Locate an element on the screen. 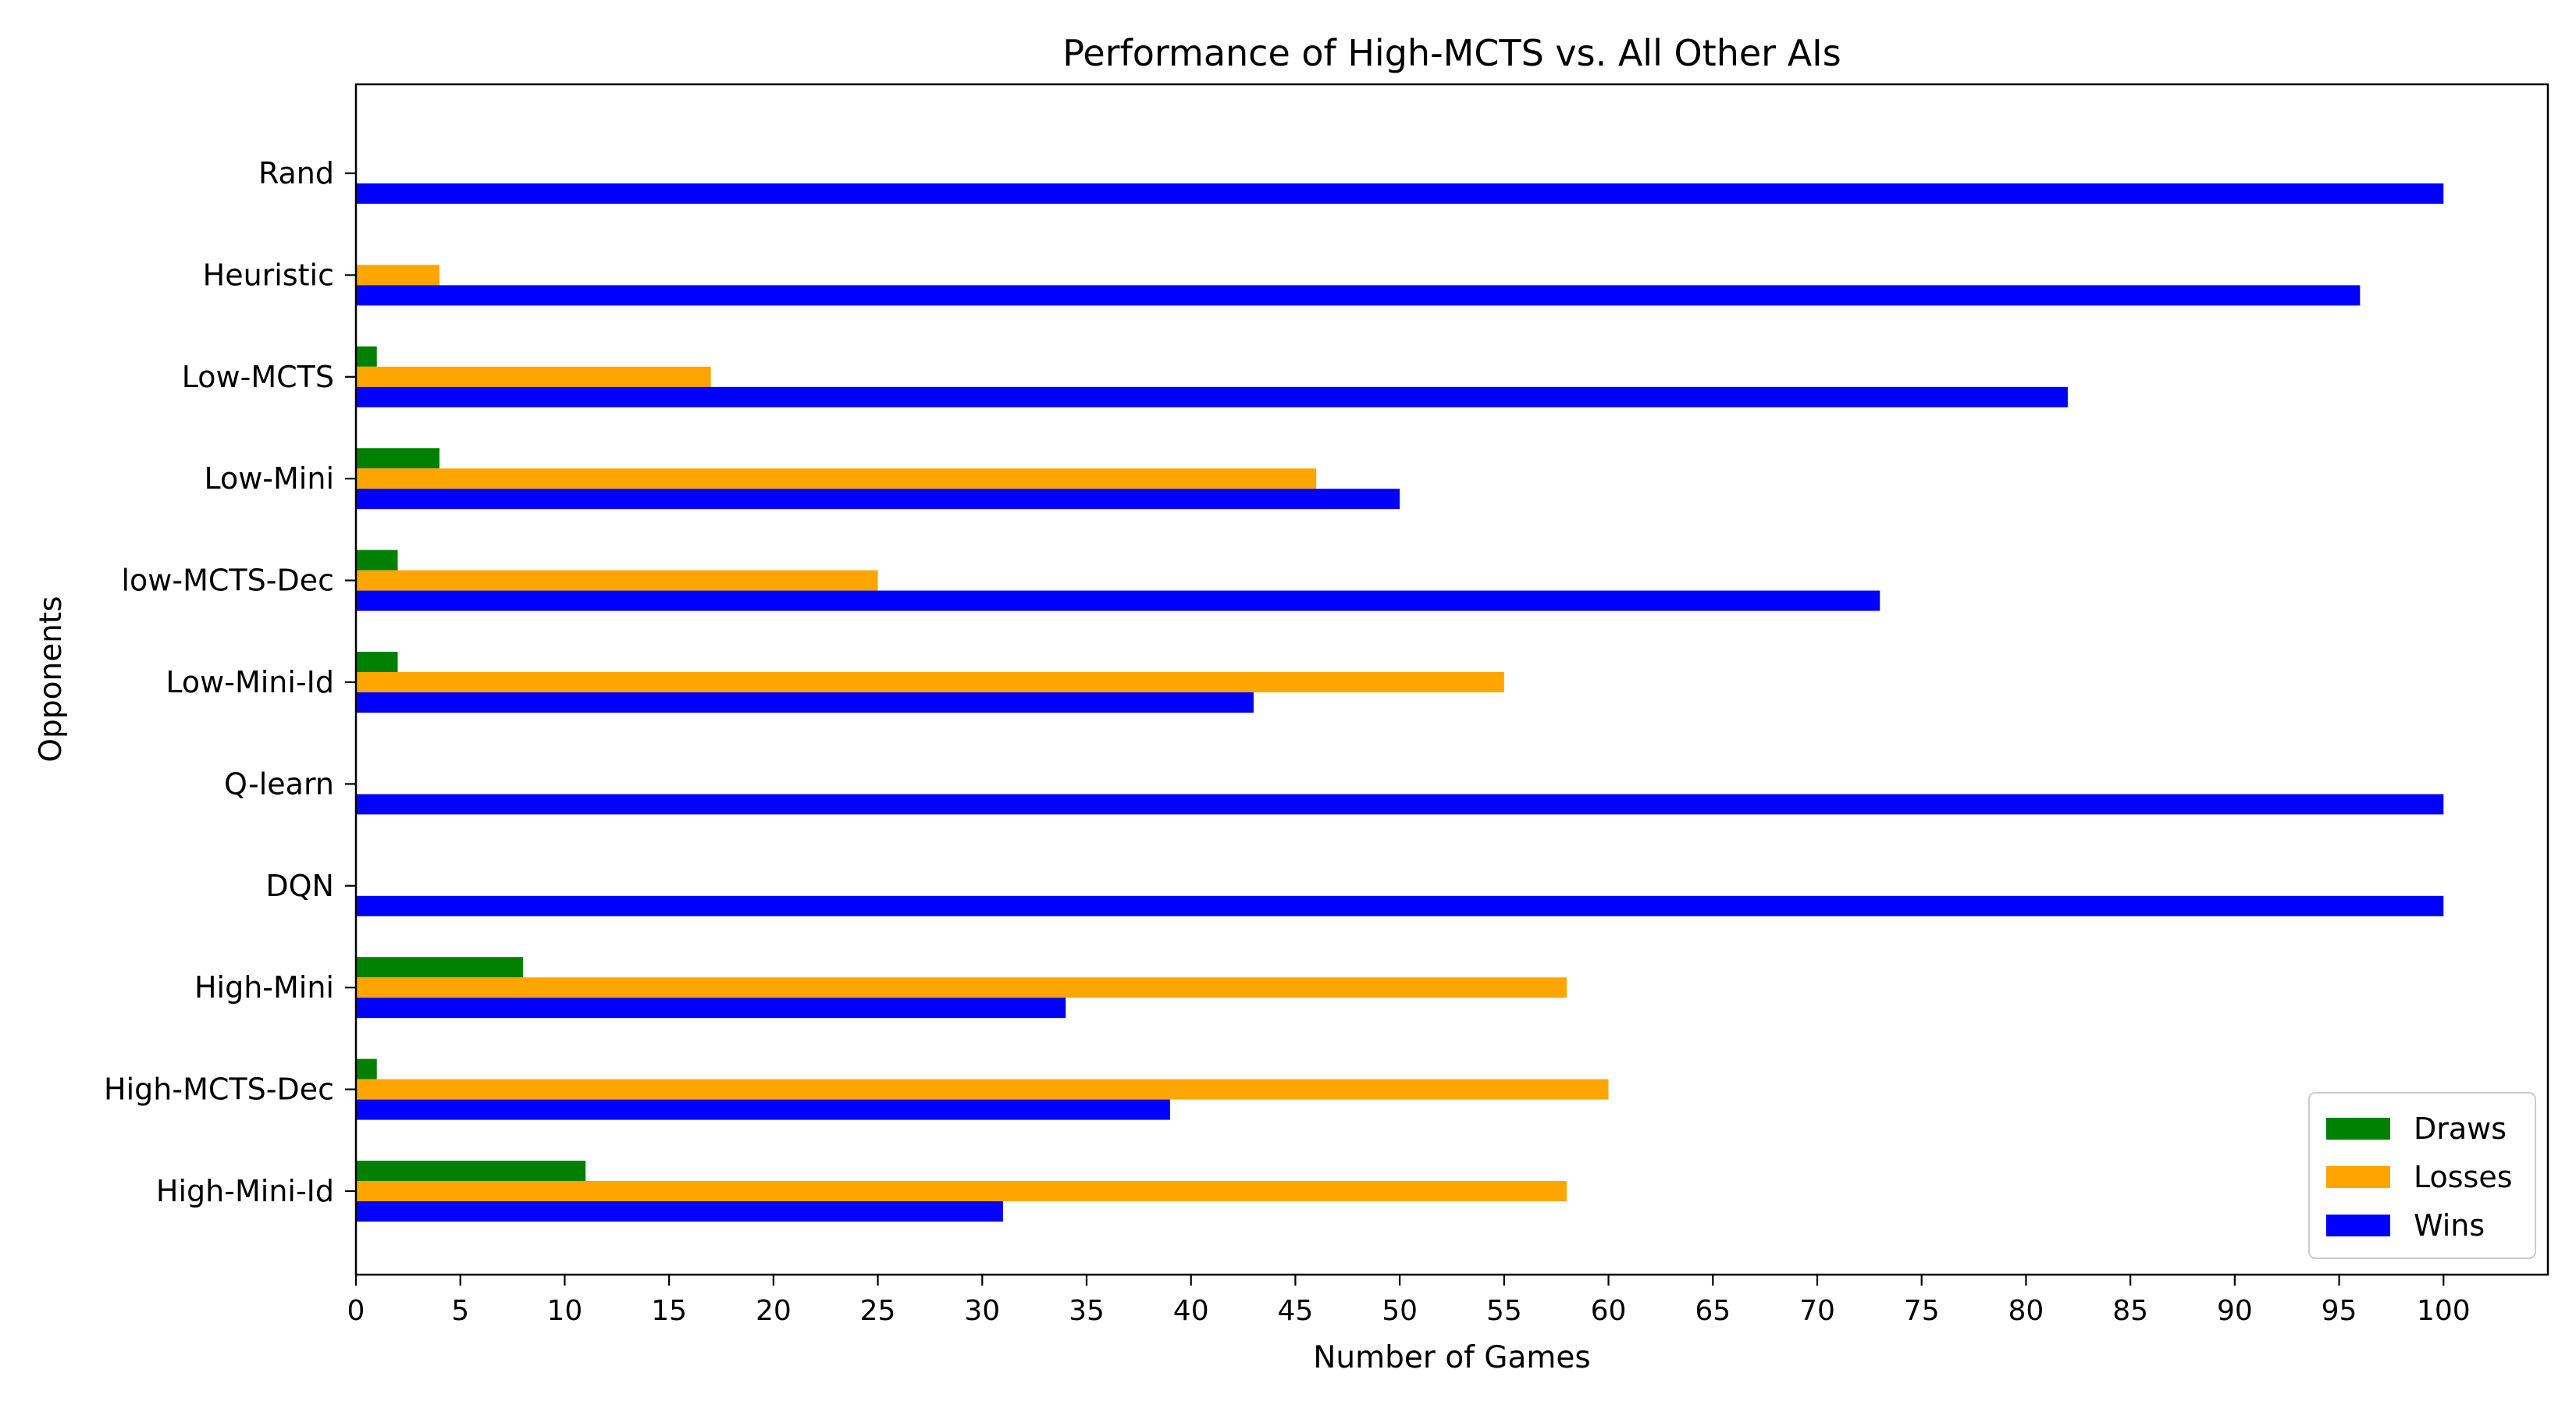 The image size is (2576, 1405). bar-draws-low-mini is located at coordinates (397, 458).